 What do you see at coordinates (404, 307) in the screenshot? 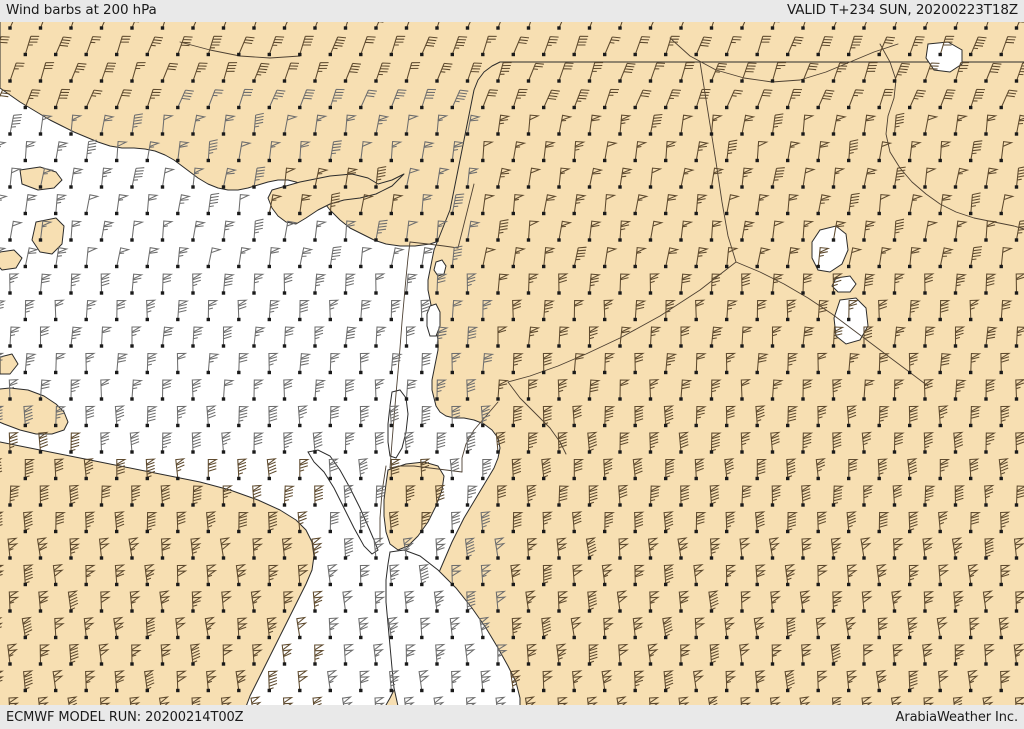
I see `border-israel-west` at bounding box center [404, 307].